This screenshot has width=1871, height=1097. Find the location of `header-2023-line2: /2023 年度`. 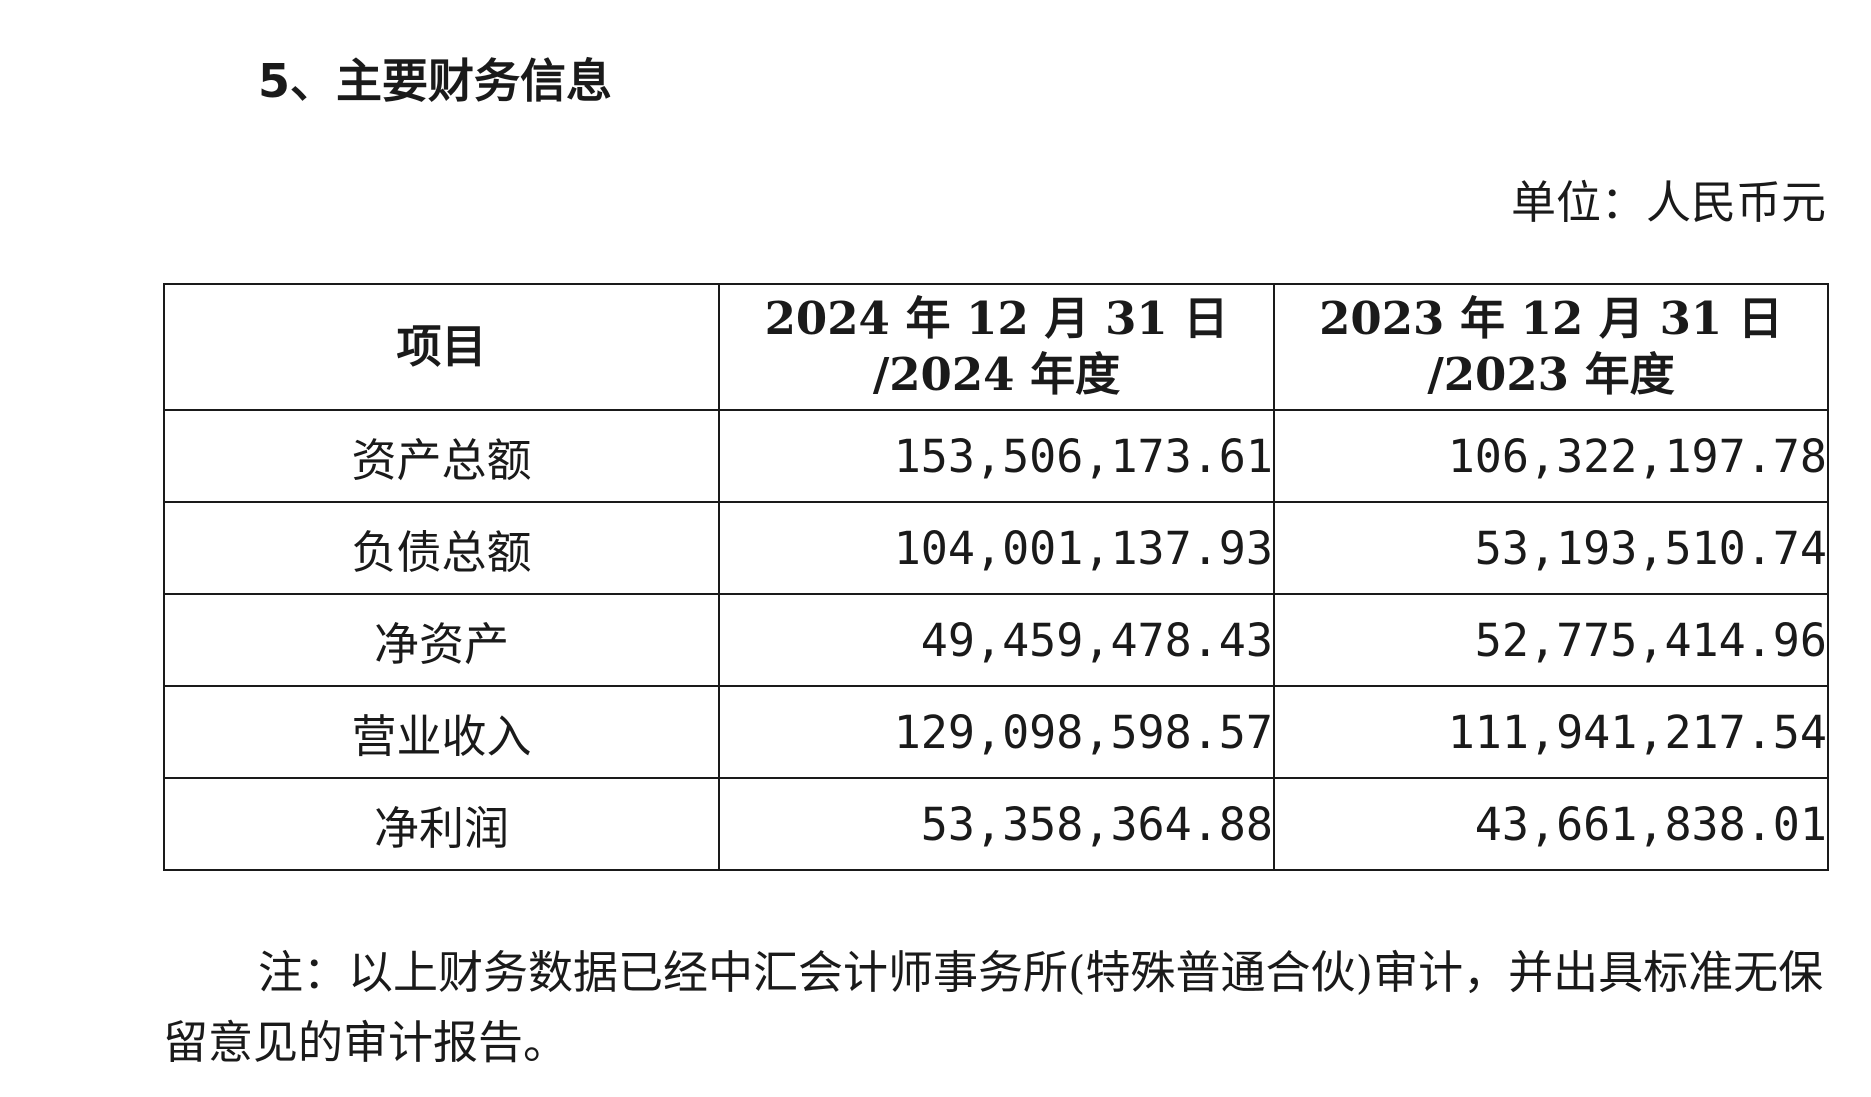

header-2023-line2: /2023 年度 is located at coordinates (1551, 374).